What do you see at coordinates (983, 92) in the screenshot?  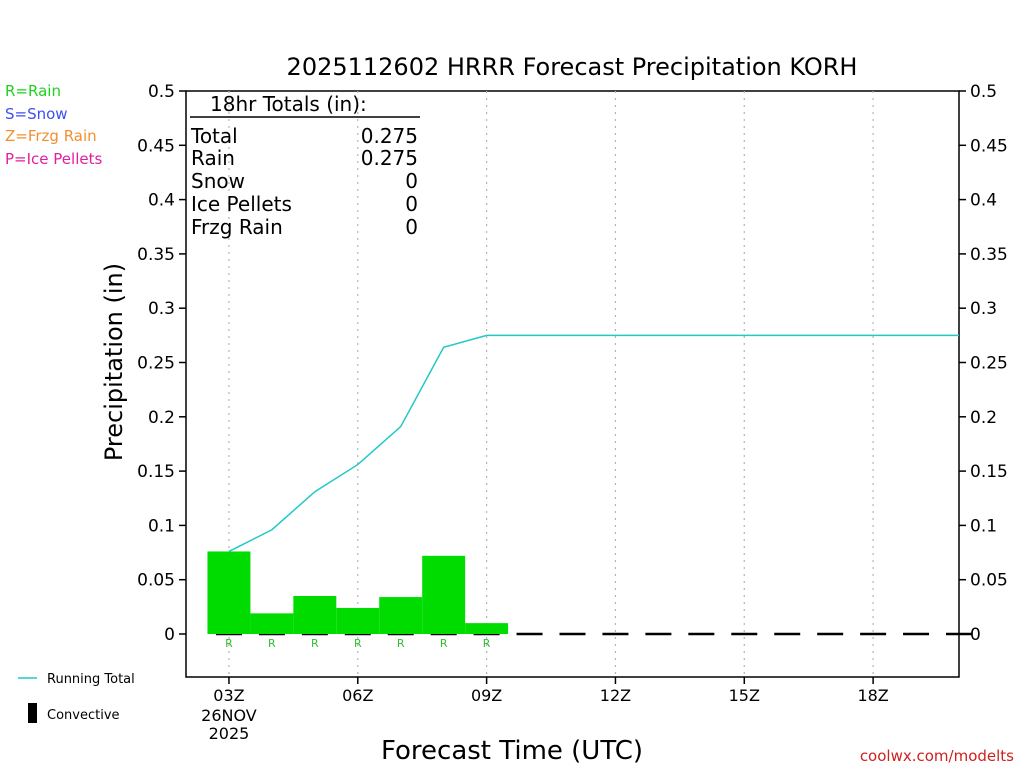 I see `y-tick-label-right: 0.5` at bounding box center [983, 92].